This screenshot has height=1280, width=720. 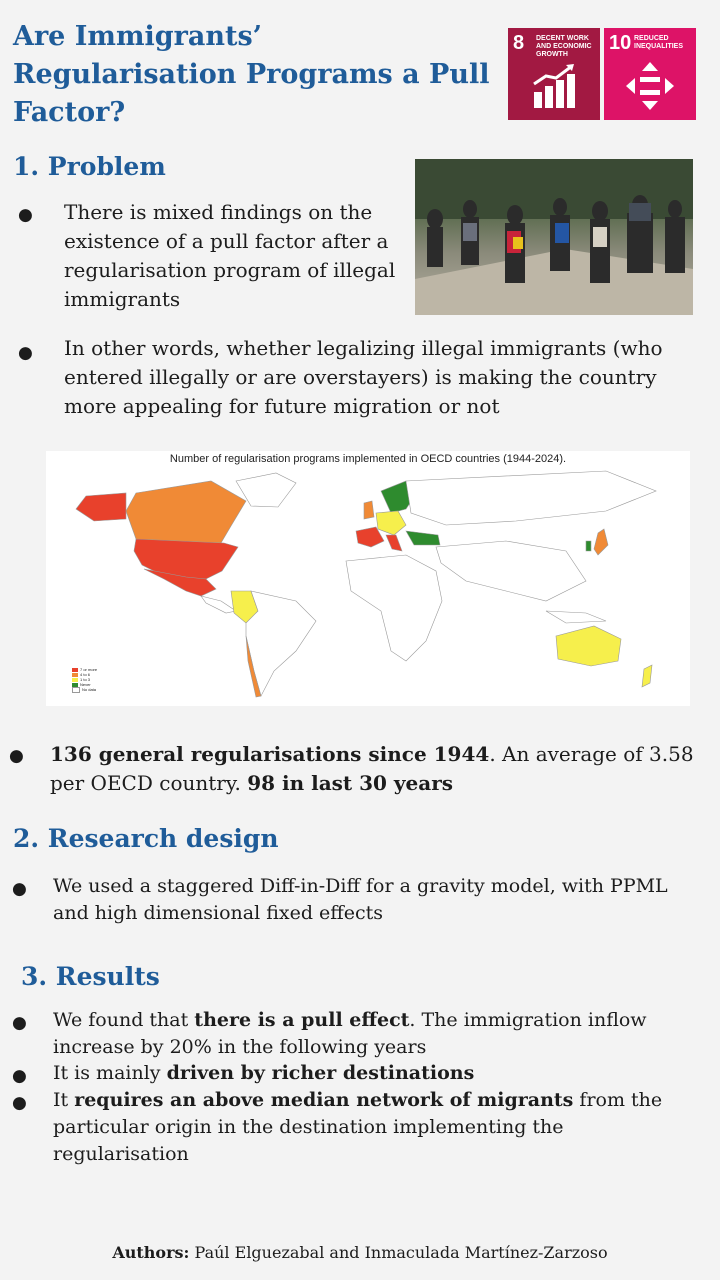 What do you see at coordinates (659, 42) in the screenshot?
I see `sdg-10-label: REDUCED INEQUALITIES` at bounding box center [659, 42].